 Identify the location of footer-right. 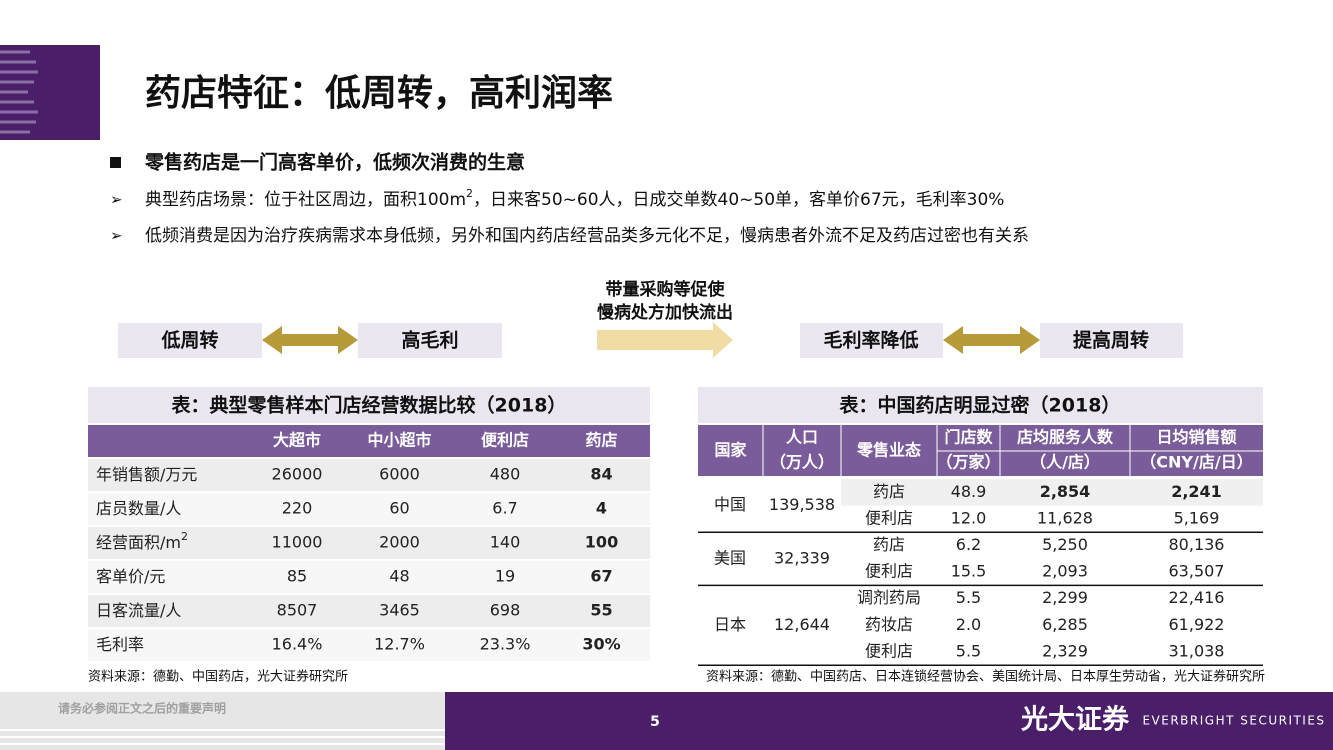
(889, 721).